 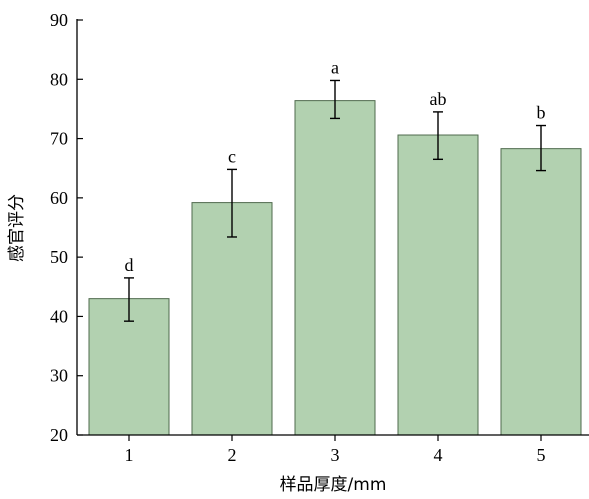 I want to click on x-axis-title: 样品厚度/mm, so click(x=333, y=485).